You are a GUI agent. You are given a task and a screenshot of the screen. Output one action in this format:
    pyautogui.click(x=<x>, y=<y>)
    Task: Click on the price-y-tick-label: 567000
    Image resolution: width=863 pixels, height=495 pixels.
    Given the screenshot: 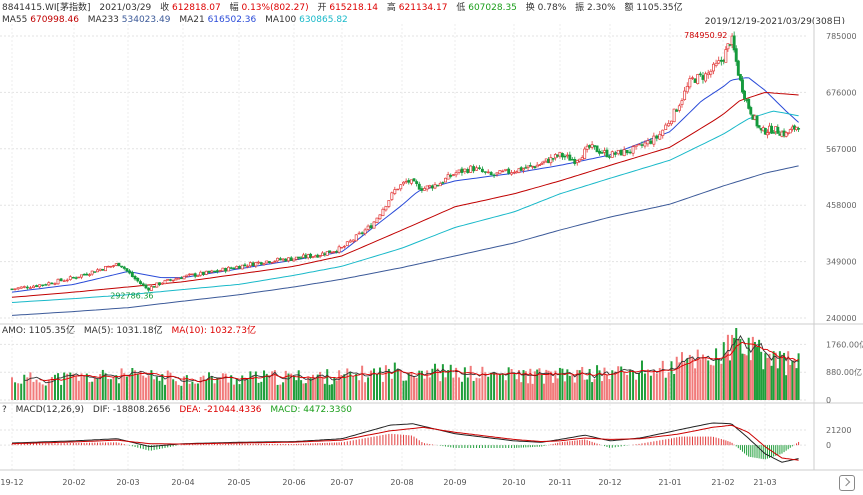 What is the action you would take?
    pyautogui.click(x=841, y=149)
    